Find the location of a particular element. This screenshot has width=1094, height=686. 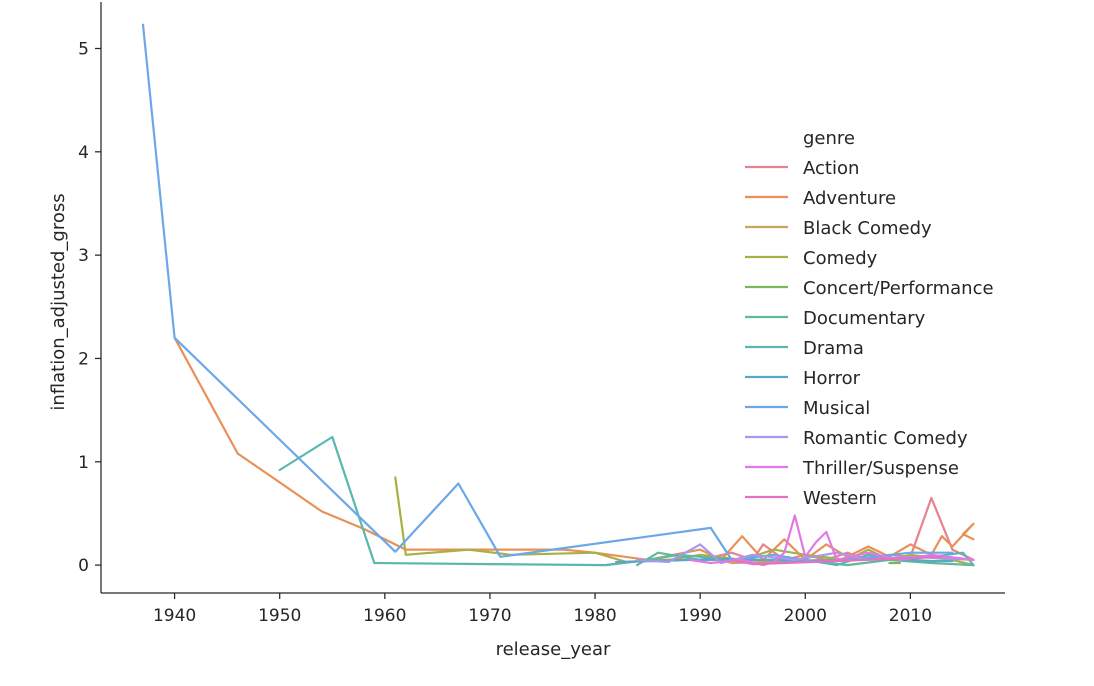

x-ticks: 1940 1950 1960 1970 1980 1990 2000 2010 is located at coordinates (542, 609).